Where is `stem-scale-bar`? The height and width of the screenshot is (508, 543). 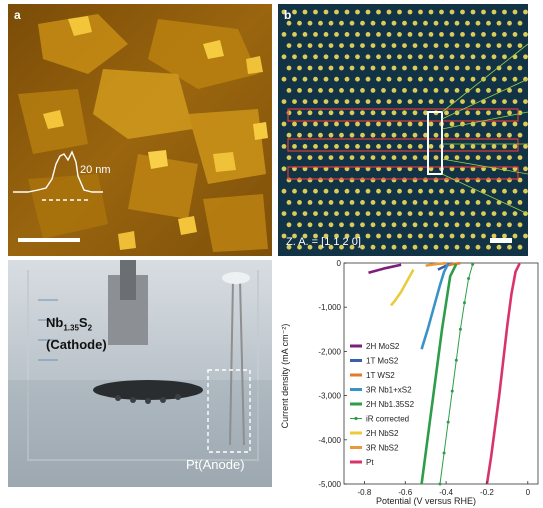
stem-scale-bar is located at coordinates (501, 240).